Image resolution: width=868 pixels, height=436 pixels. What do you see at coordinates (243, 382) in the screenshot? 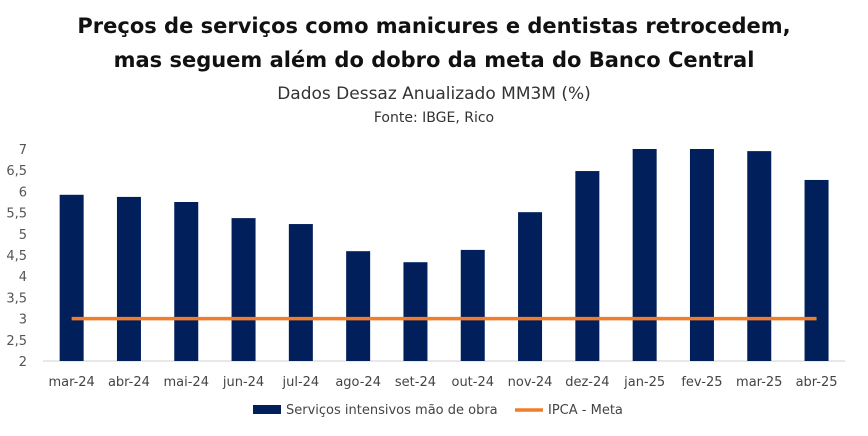
I see `x-tick-label: jun-24` at bounding box center [243, 382].